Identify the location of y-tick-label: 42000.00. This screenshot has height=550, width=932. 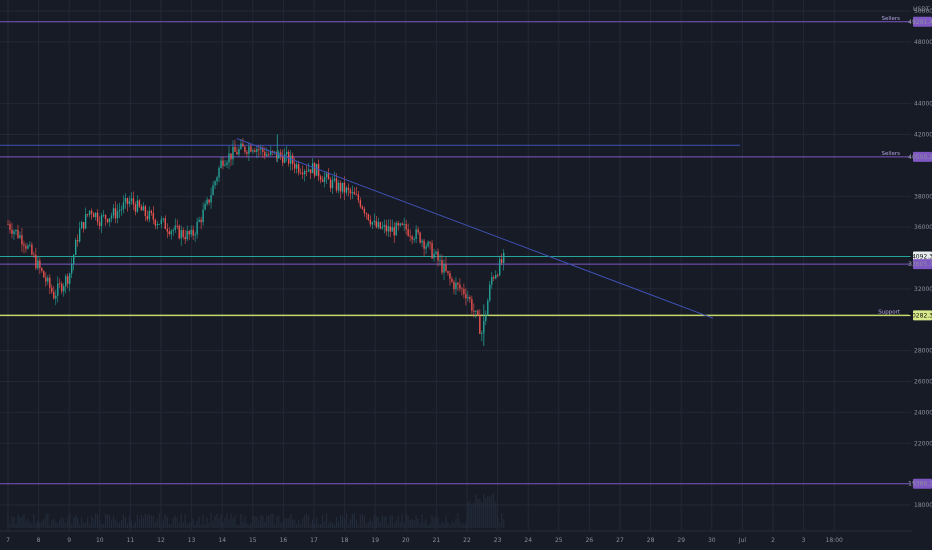
(923, 135).